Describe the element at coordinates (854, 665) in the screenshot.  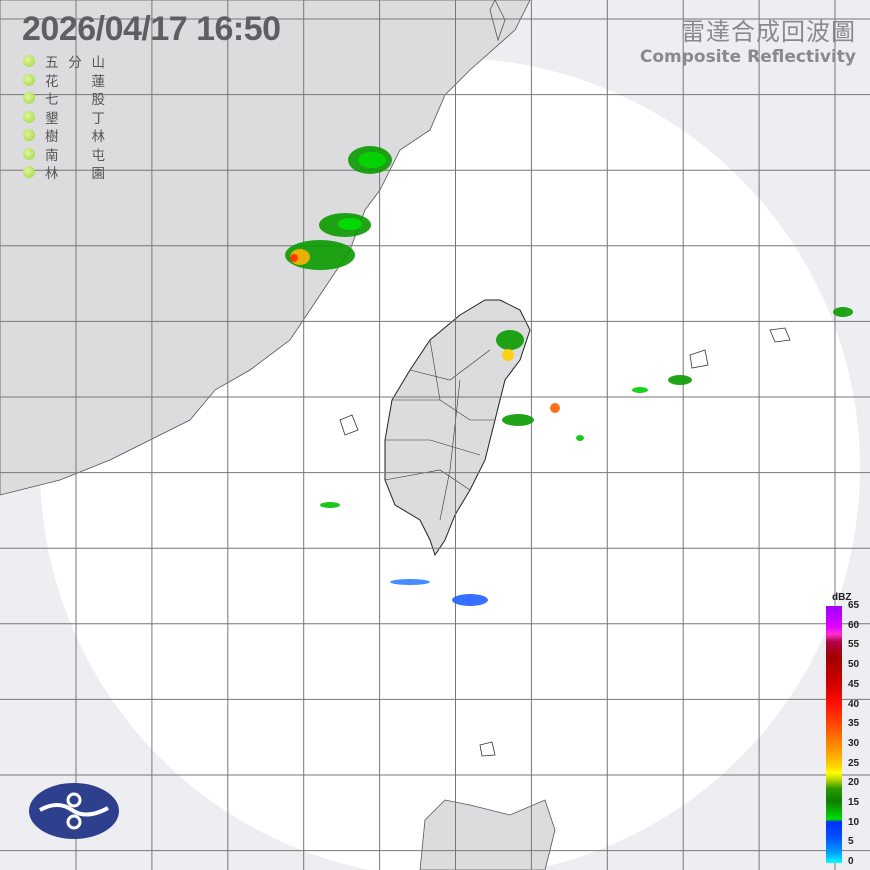
I see `legend-tick: 50` at that location.